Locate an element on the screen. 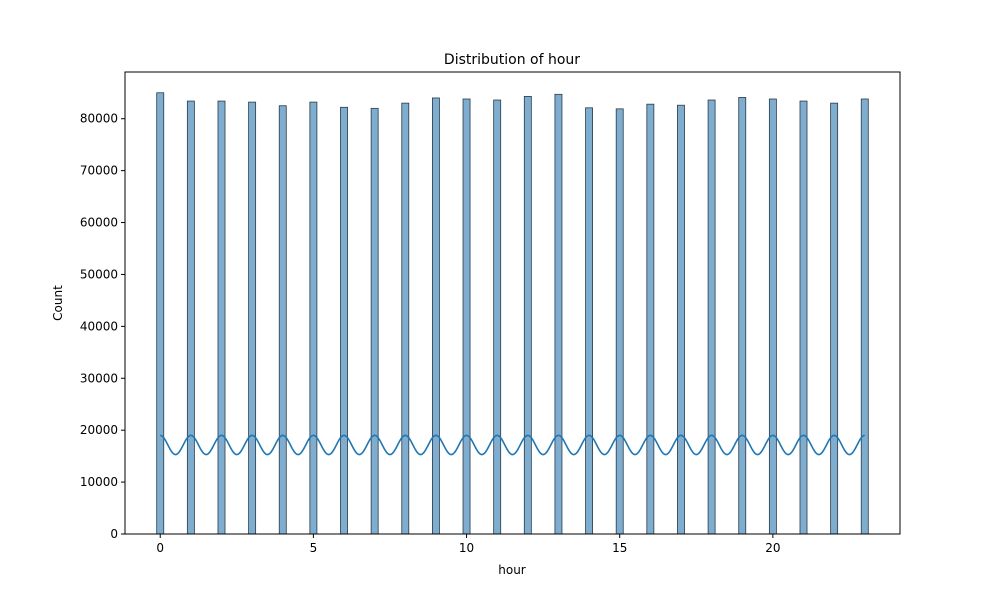 This screenshot has height=600, width=1000. y-tick-label: 80000 is located at coordinates (99, 119).